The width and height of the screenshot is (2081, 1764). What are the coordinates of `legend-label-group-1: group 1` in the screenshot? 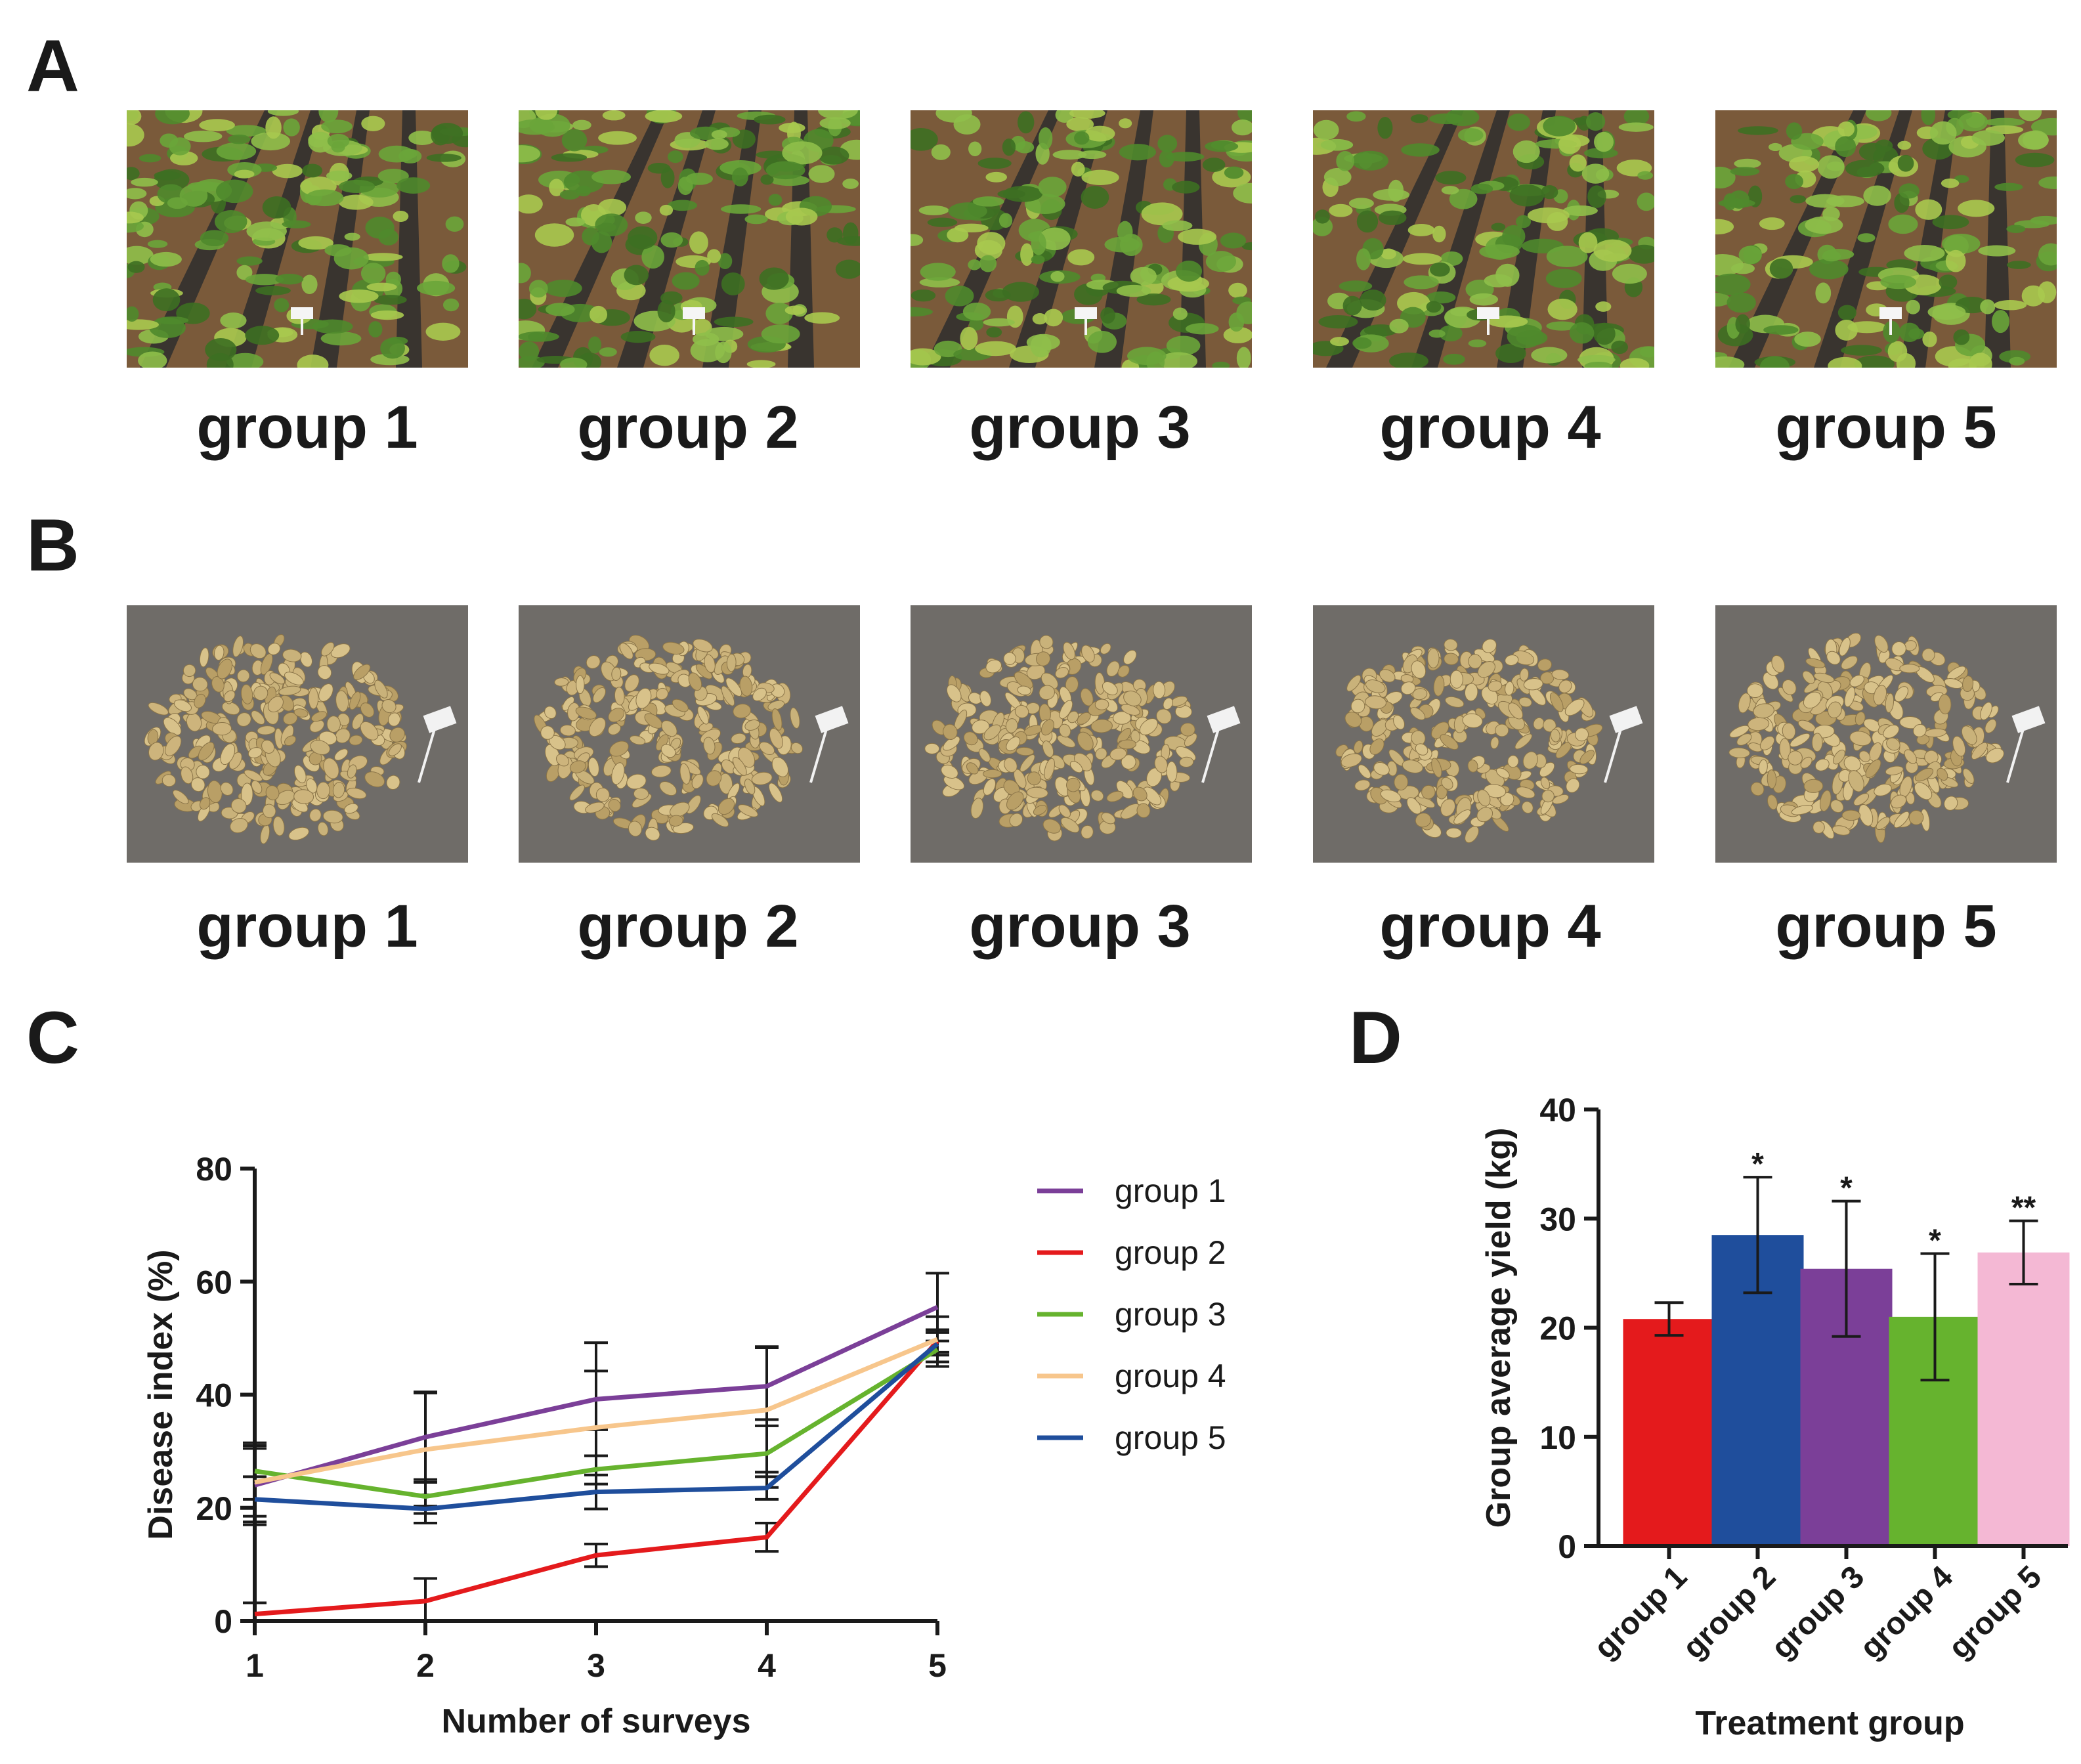 It's located at (1170, 1190).